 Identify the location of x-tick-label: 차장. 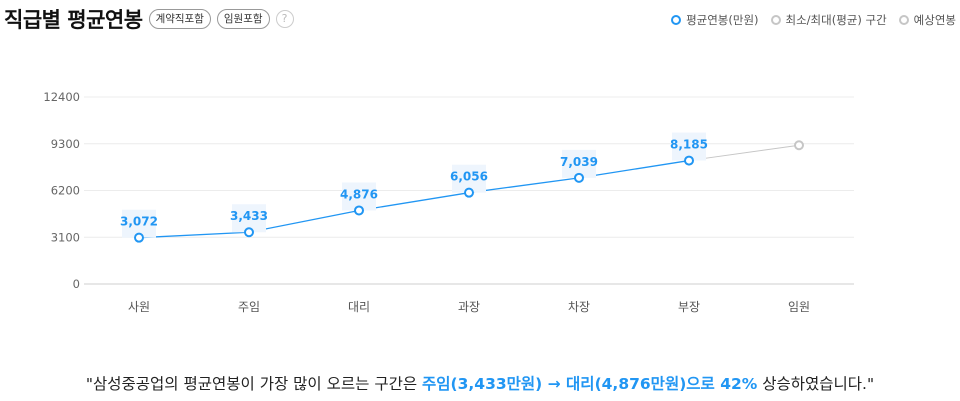
(579, 307).